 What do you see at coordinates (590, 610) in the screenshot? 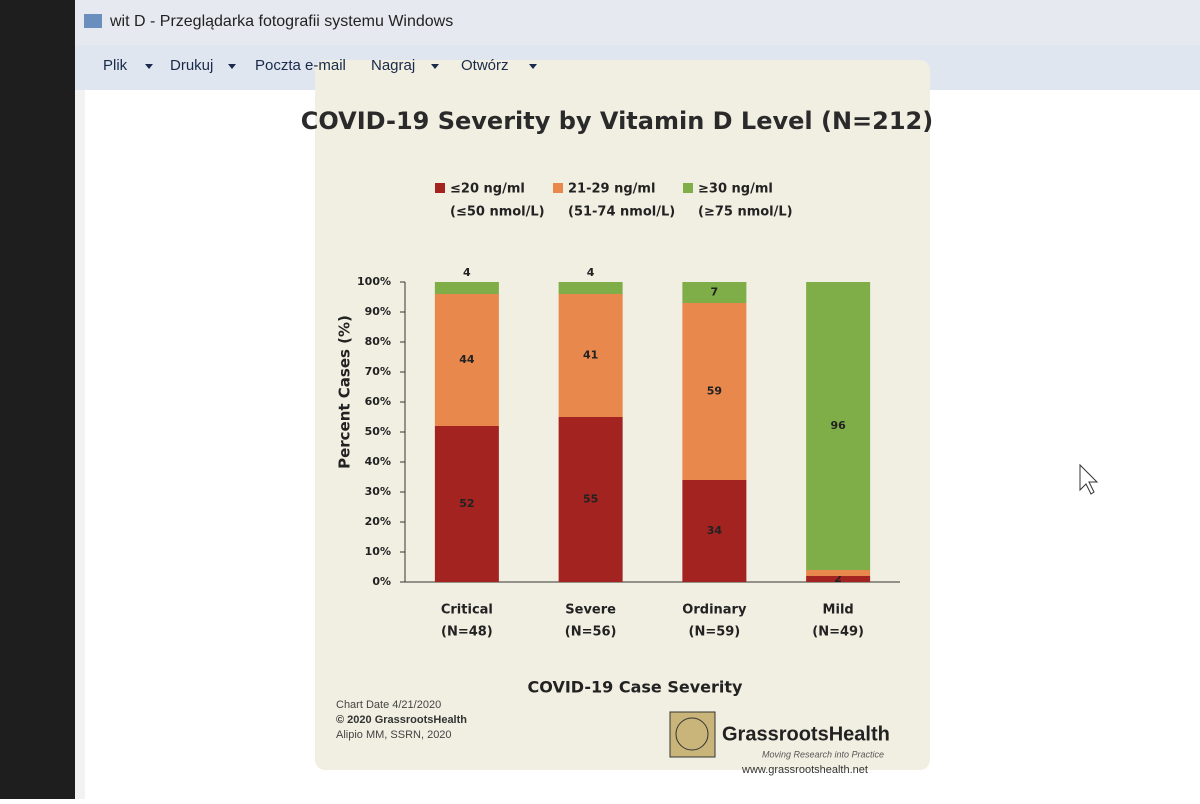
I see `x-tick-label: Severe` at bounding box center [590, 610].